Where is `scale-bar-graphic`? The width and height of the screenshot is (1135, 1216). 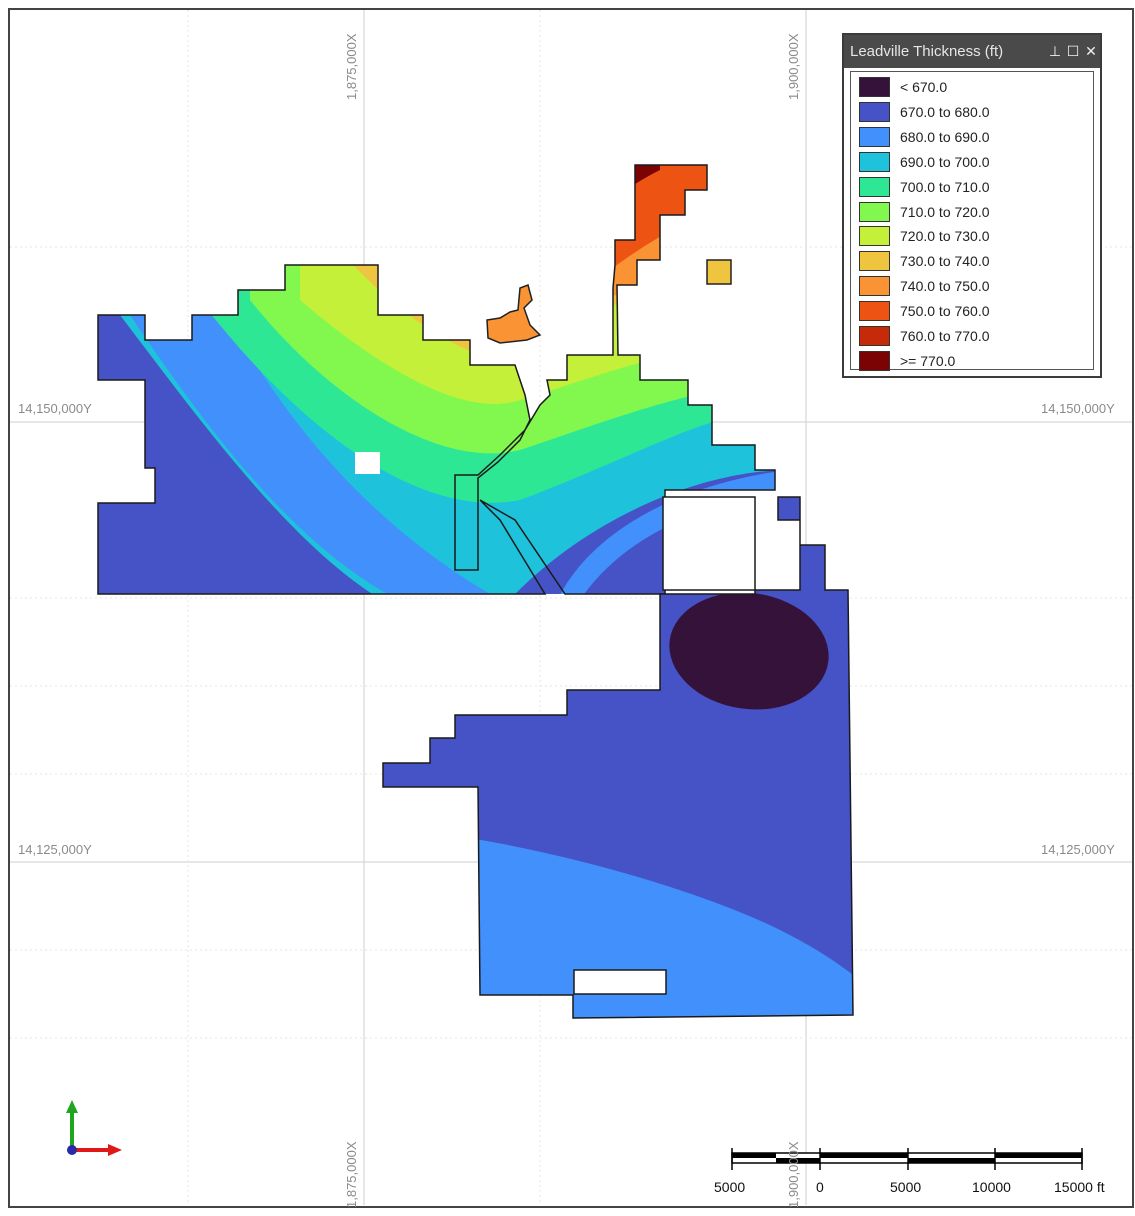
scale-bar-graphic is located at coordinates (907, 1159).